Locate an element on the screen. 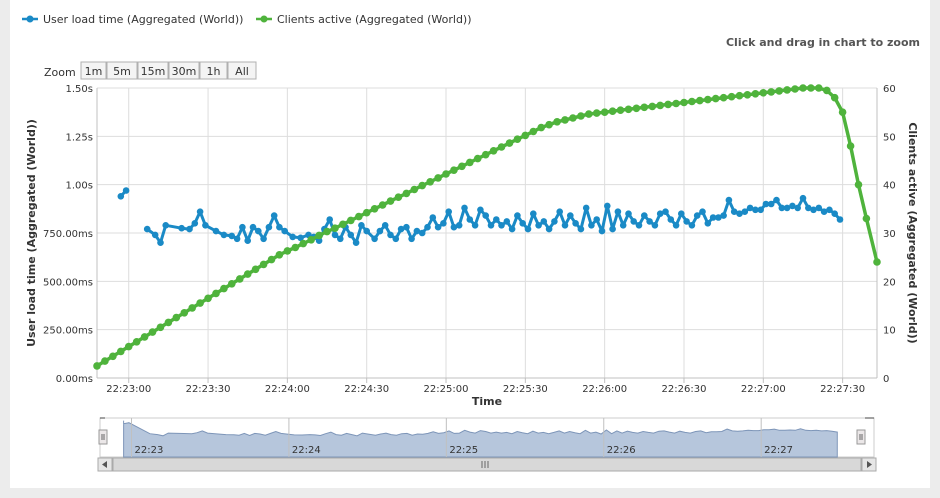 This screenshot has width=940, height=498. navigator: 22:23 22:24 22:25 22:26 22:27 is located at coordinates (487, 444).